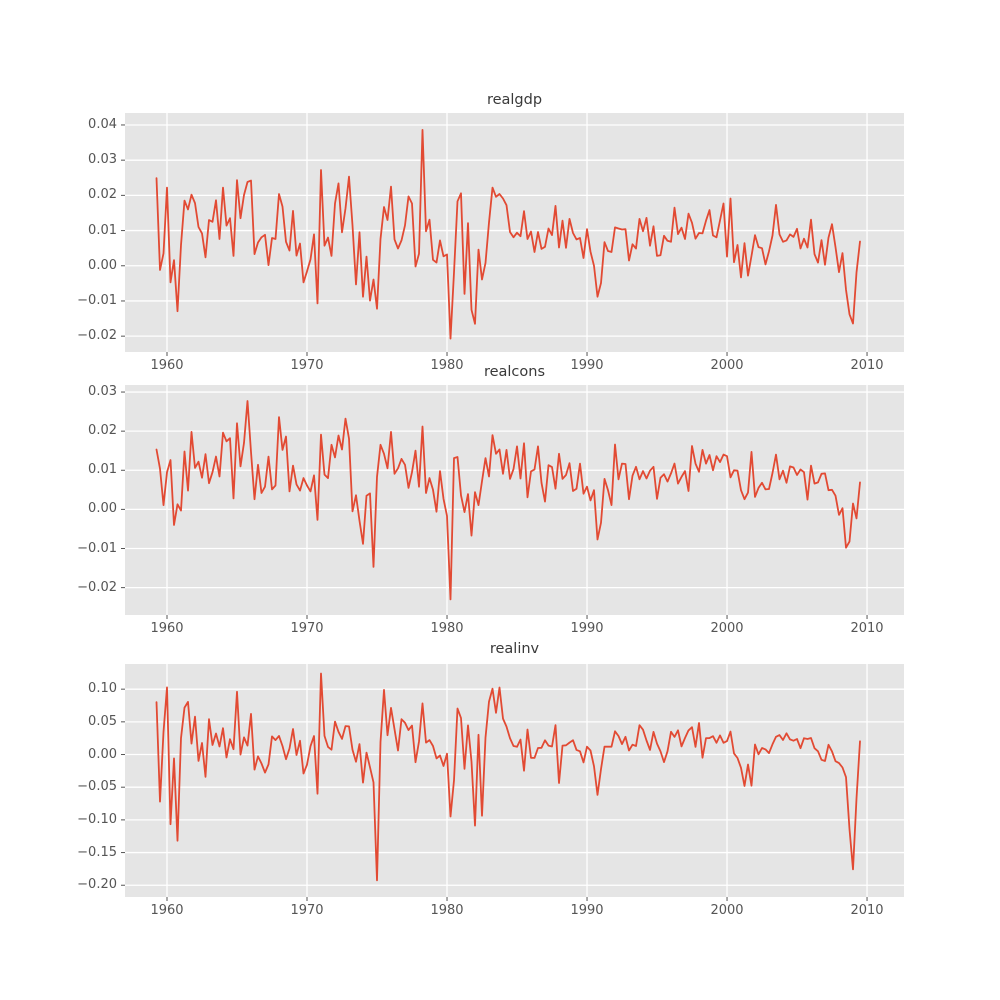 The image size is (1000, 1000). I want to click on series-line-realinv, so click(508, 777).